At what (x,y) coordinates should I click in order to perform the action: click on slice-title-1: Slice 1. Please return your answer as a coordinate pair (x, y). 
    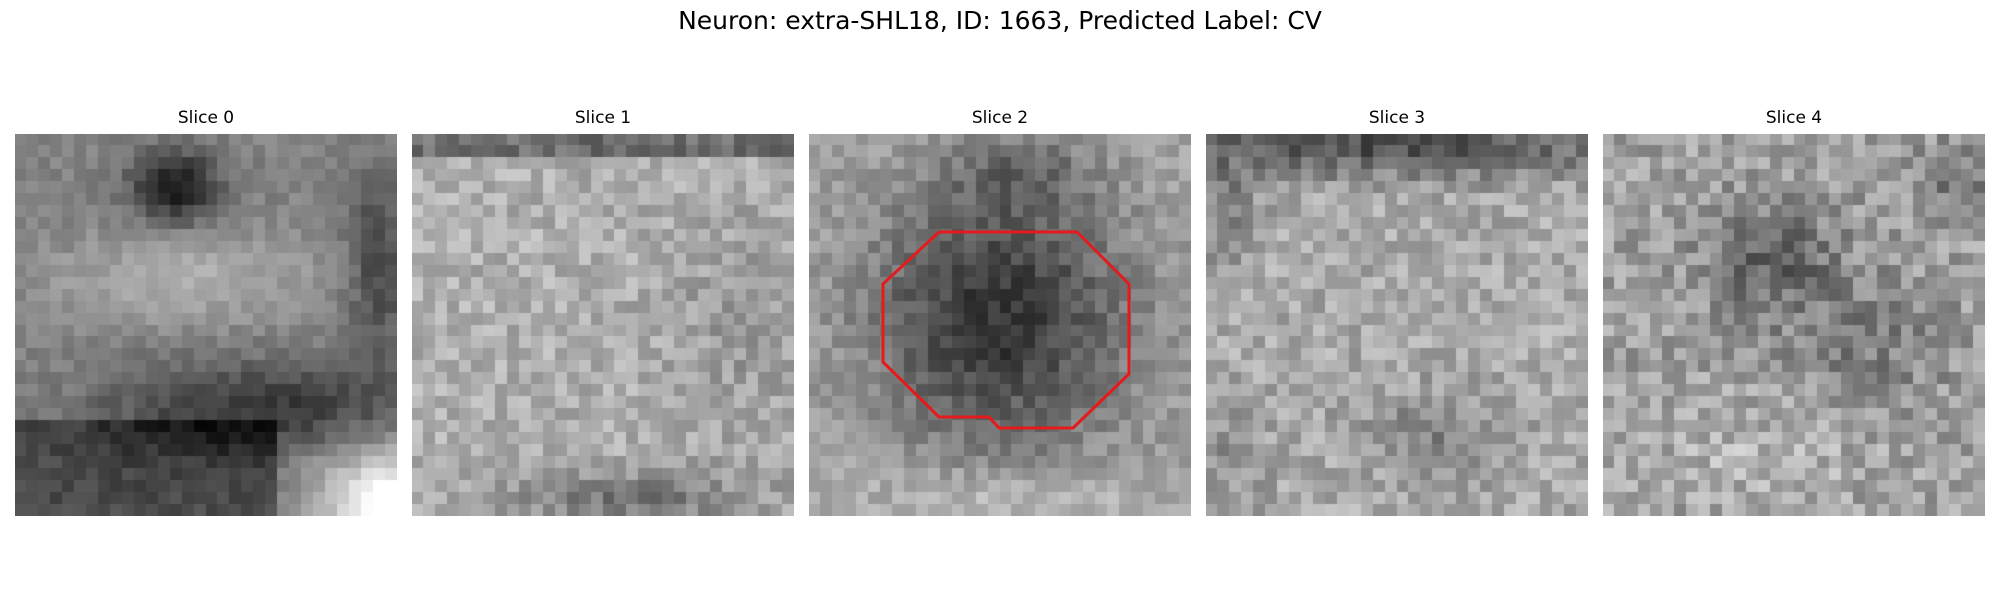
    Looking at the image, I should click on (603, 118).